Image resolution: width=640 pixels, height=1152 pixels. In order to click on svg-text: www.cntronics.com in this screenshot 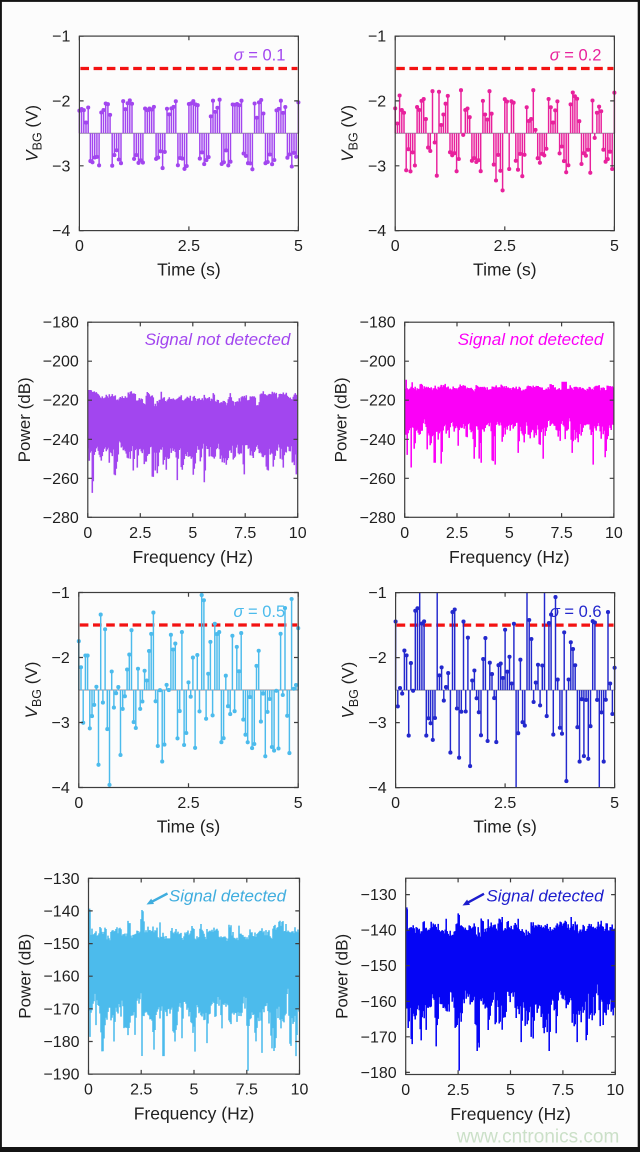, I will do `click(538, 1137)`.